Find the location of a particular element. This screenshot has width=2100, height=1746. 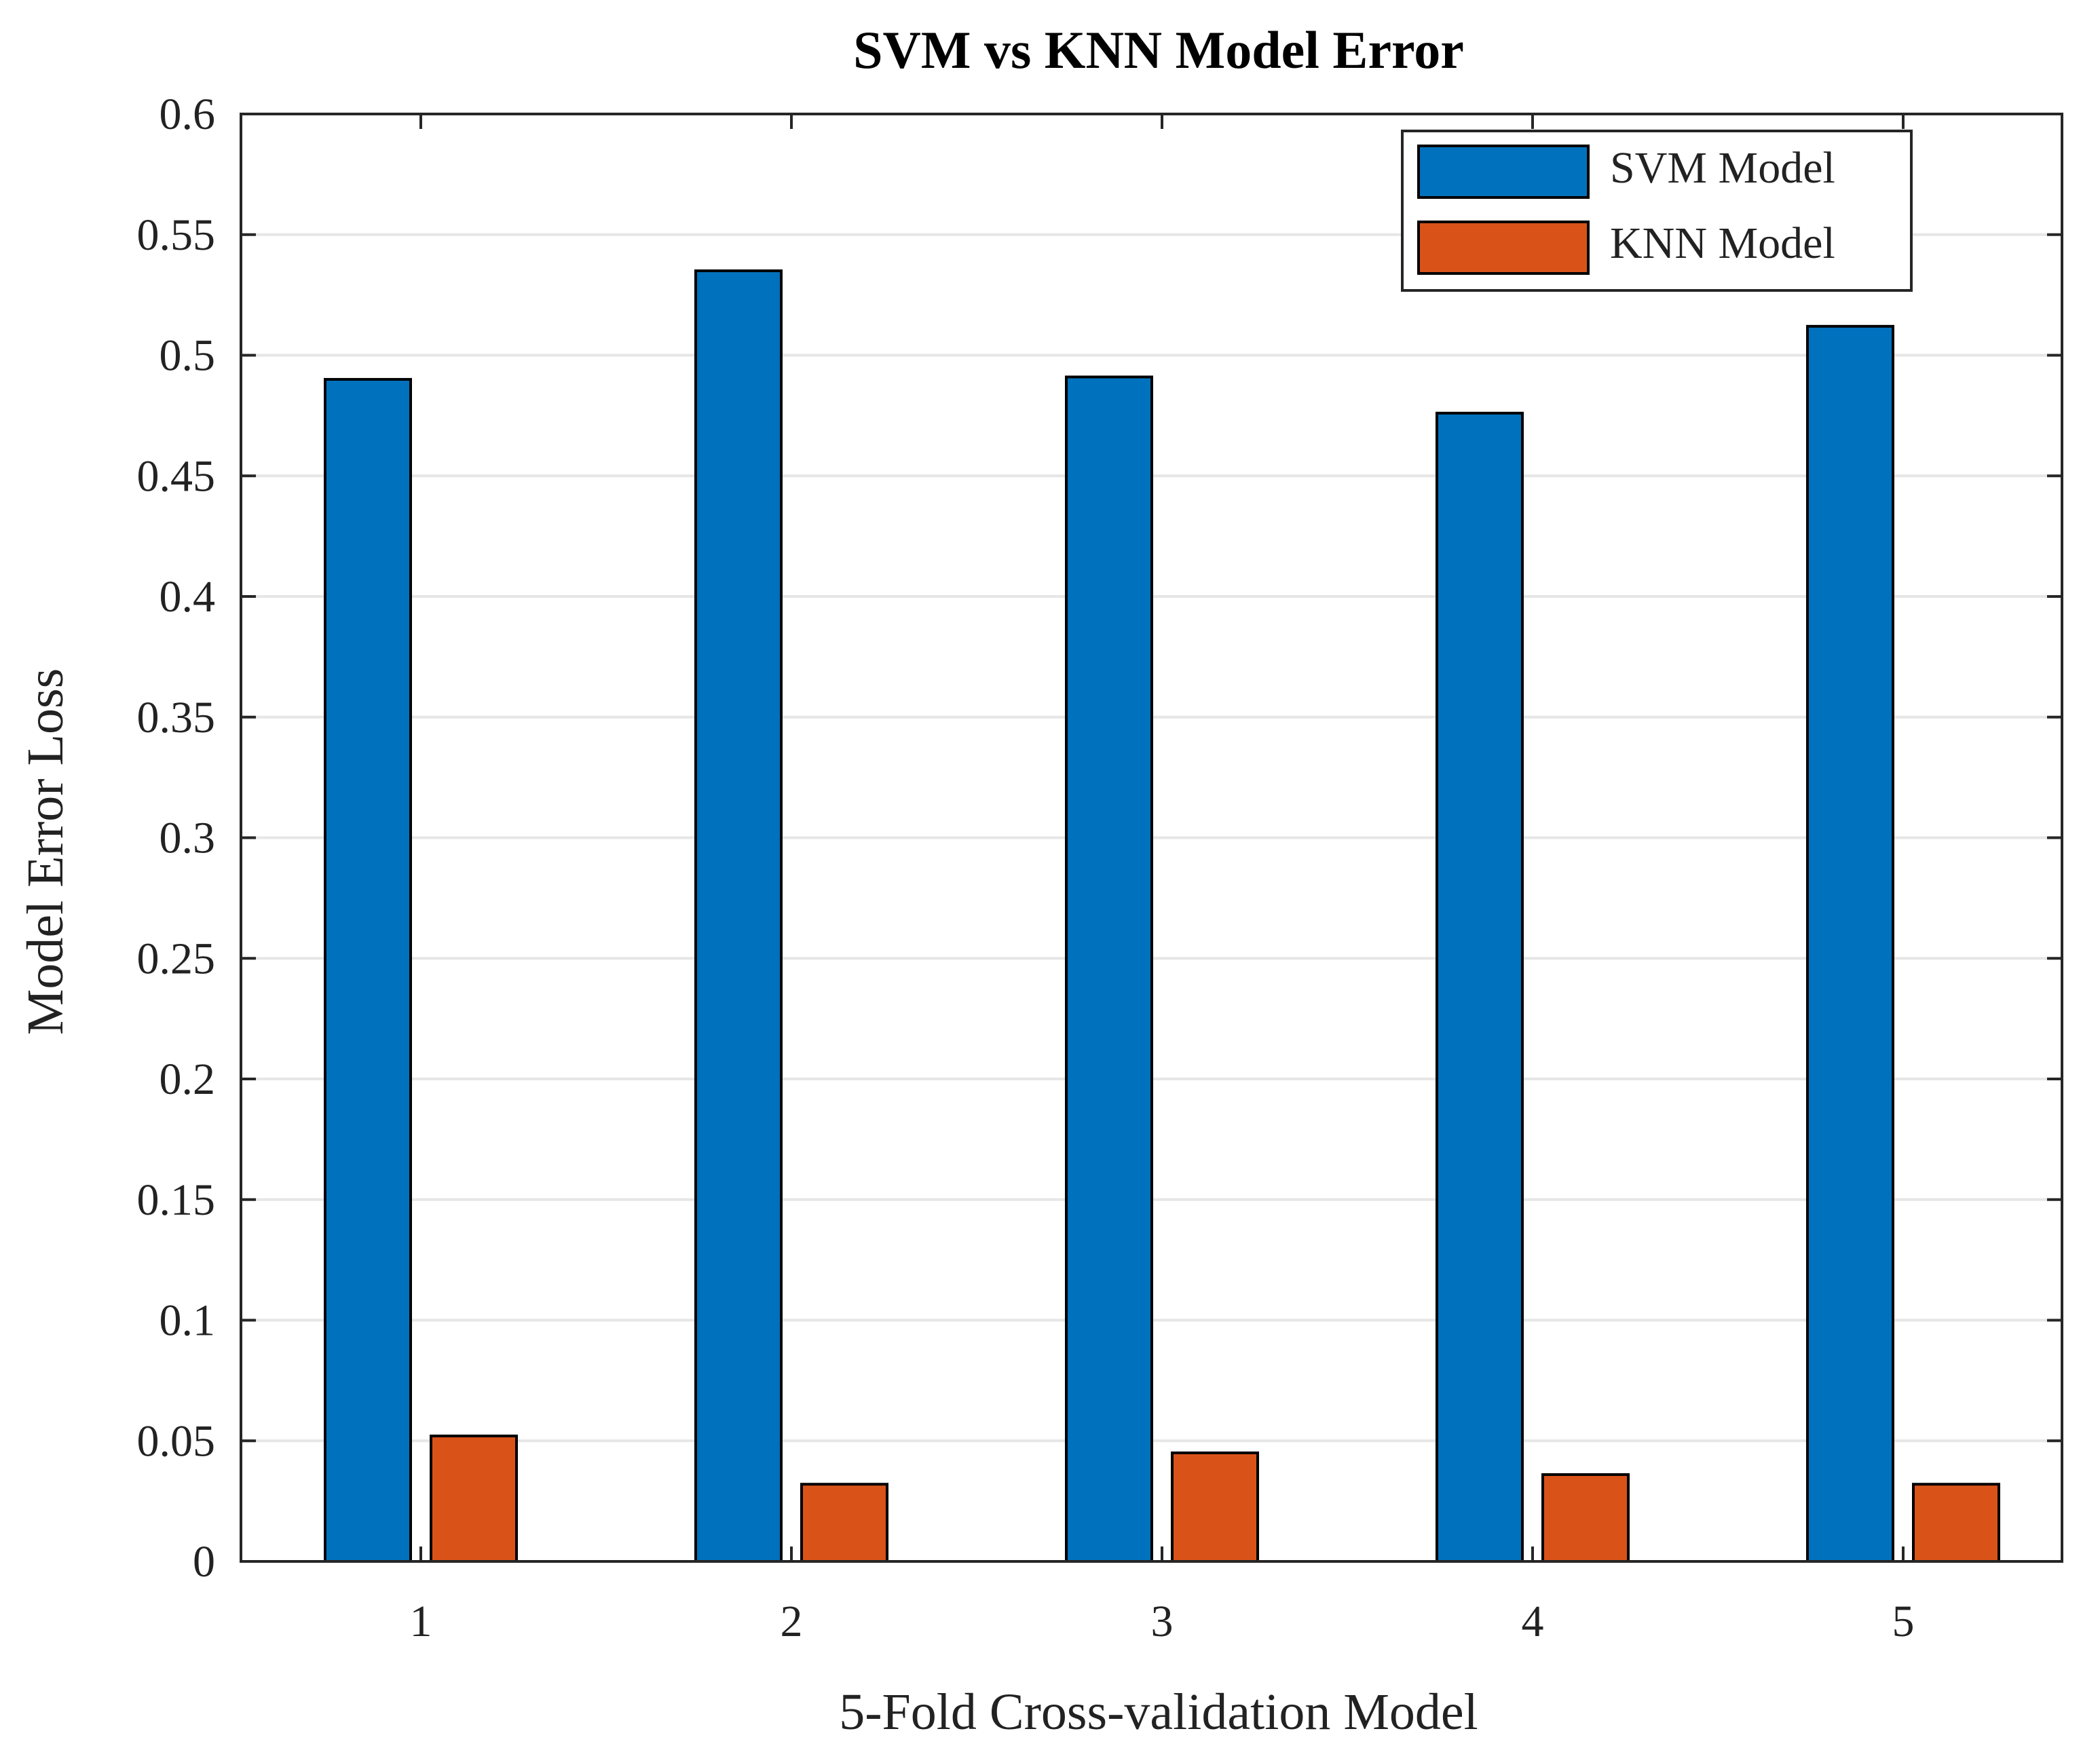

x-axis-label: 5-Fold Cross-validation Model is located at coordinates (1159, 1712).